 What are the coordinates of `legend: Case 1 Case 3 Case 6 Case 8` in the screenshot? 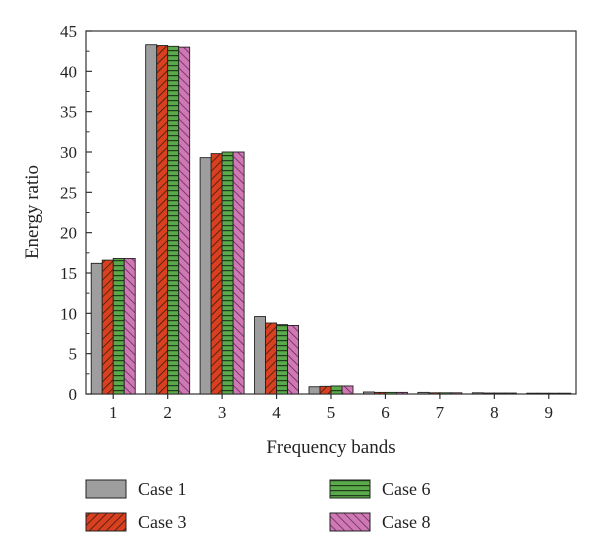 It's located at (258, 505).